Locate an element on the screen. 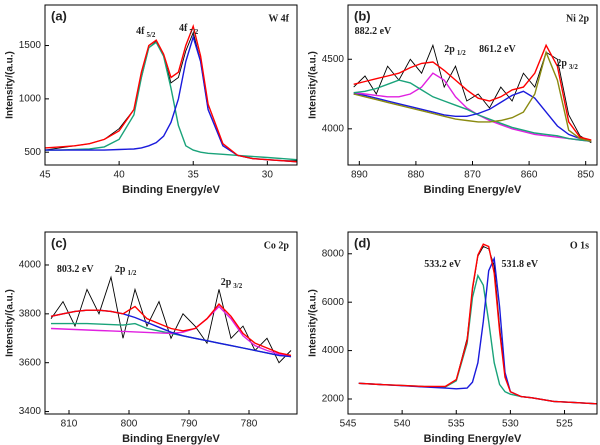  panel-element: Co 2p is located at coordinates (277, 245).